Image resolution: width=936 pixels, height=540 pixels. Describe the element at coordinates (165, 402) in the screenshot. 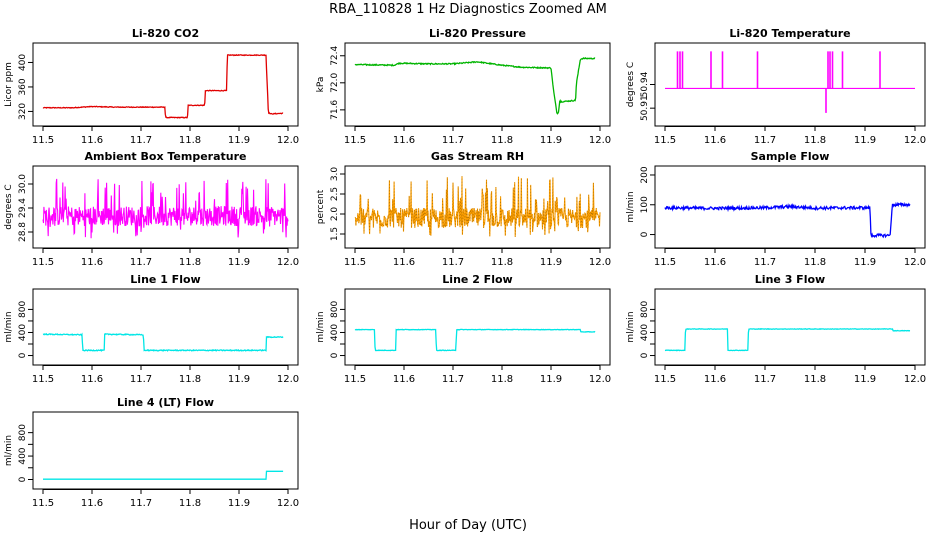

I see `chart-title: Line 4 (LT) Flow` at that location.